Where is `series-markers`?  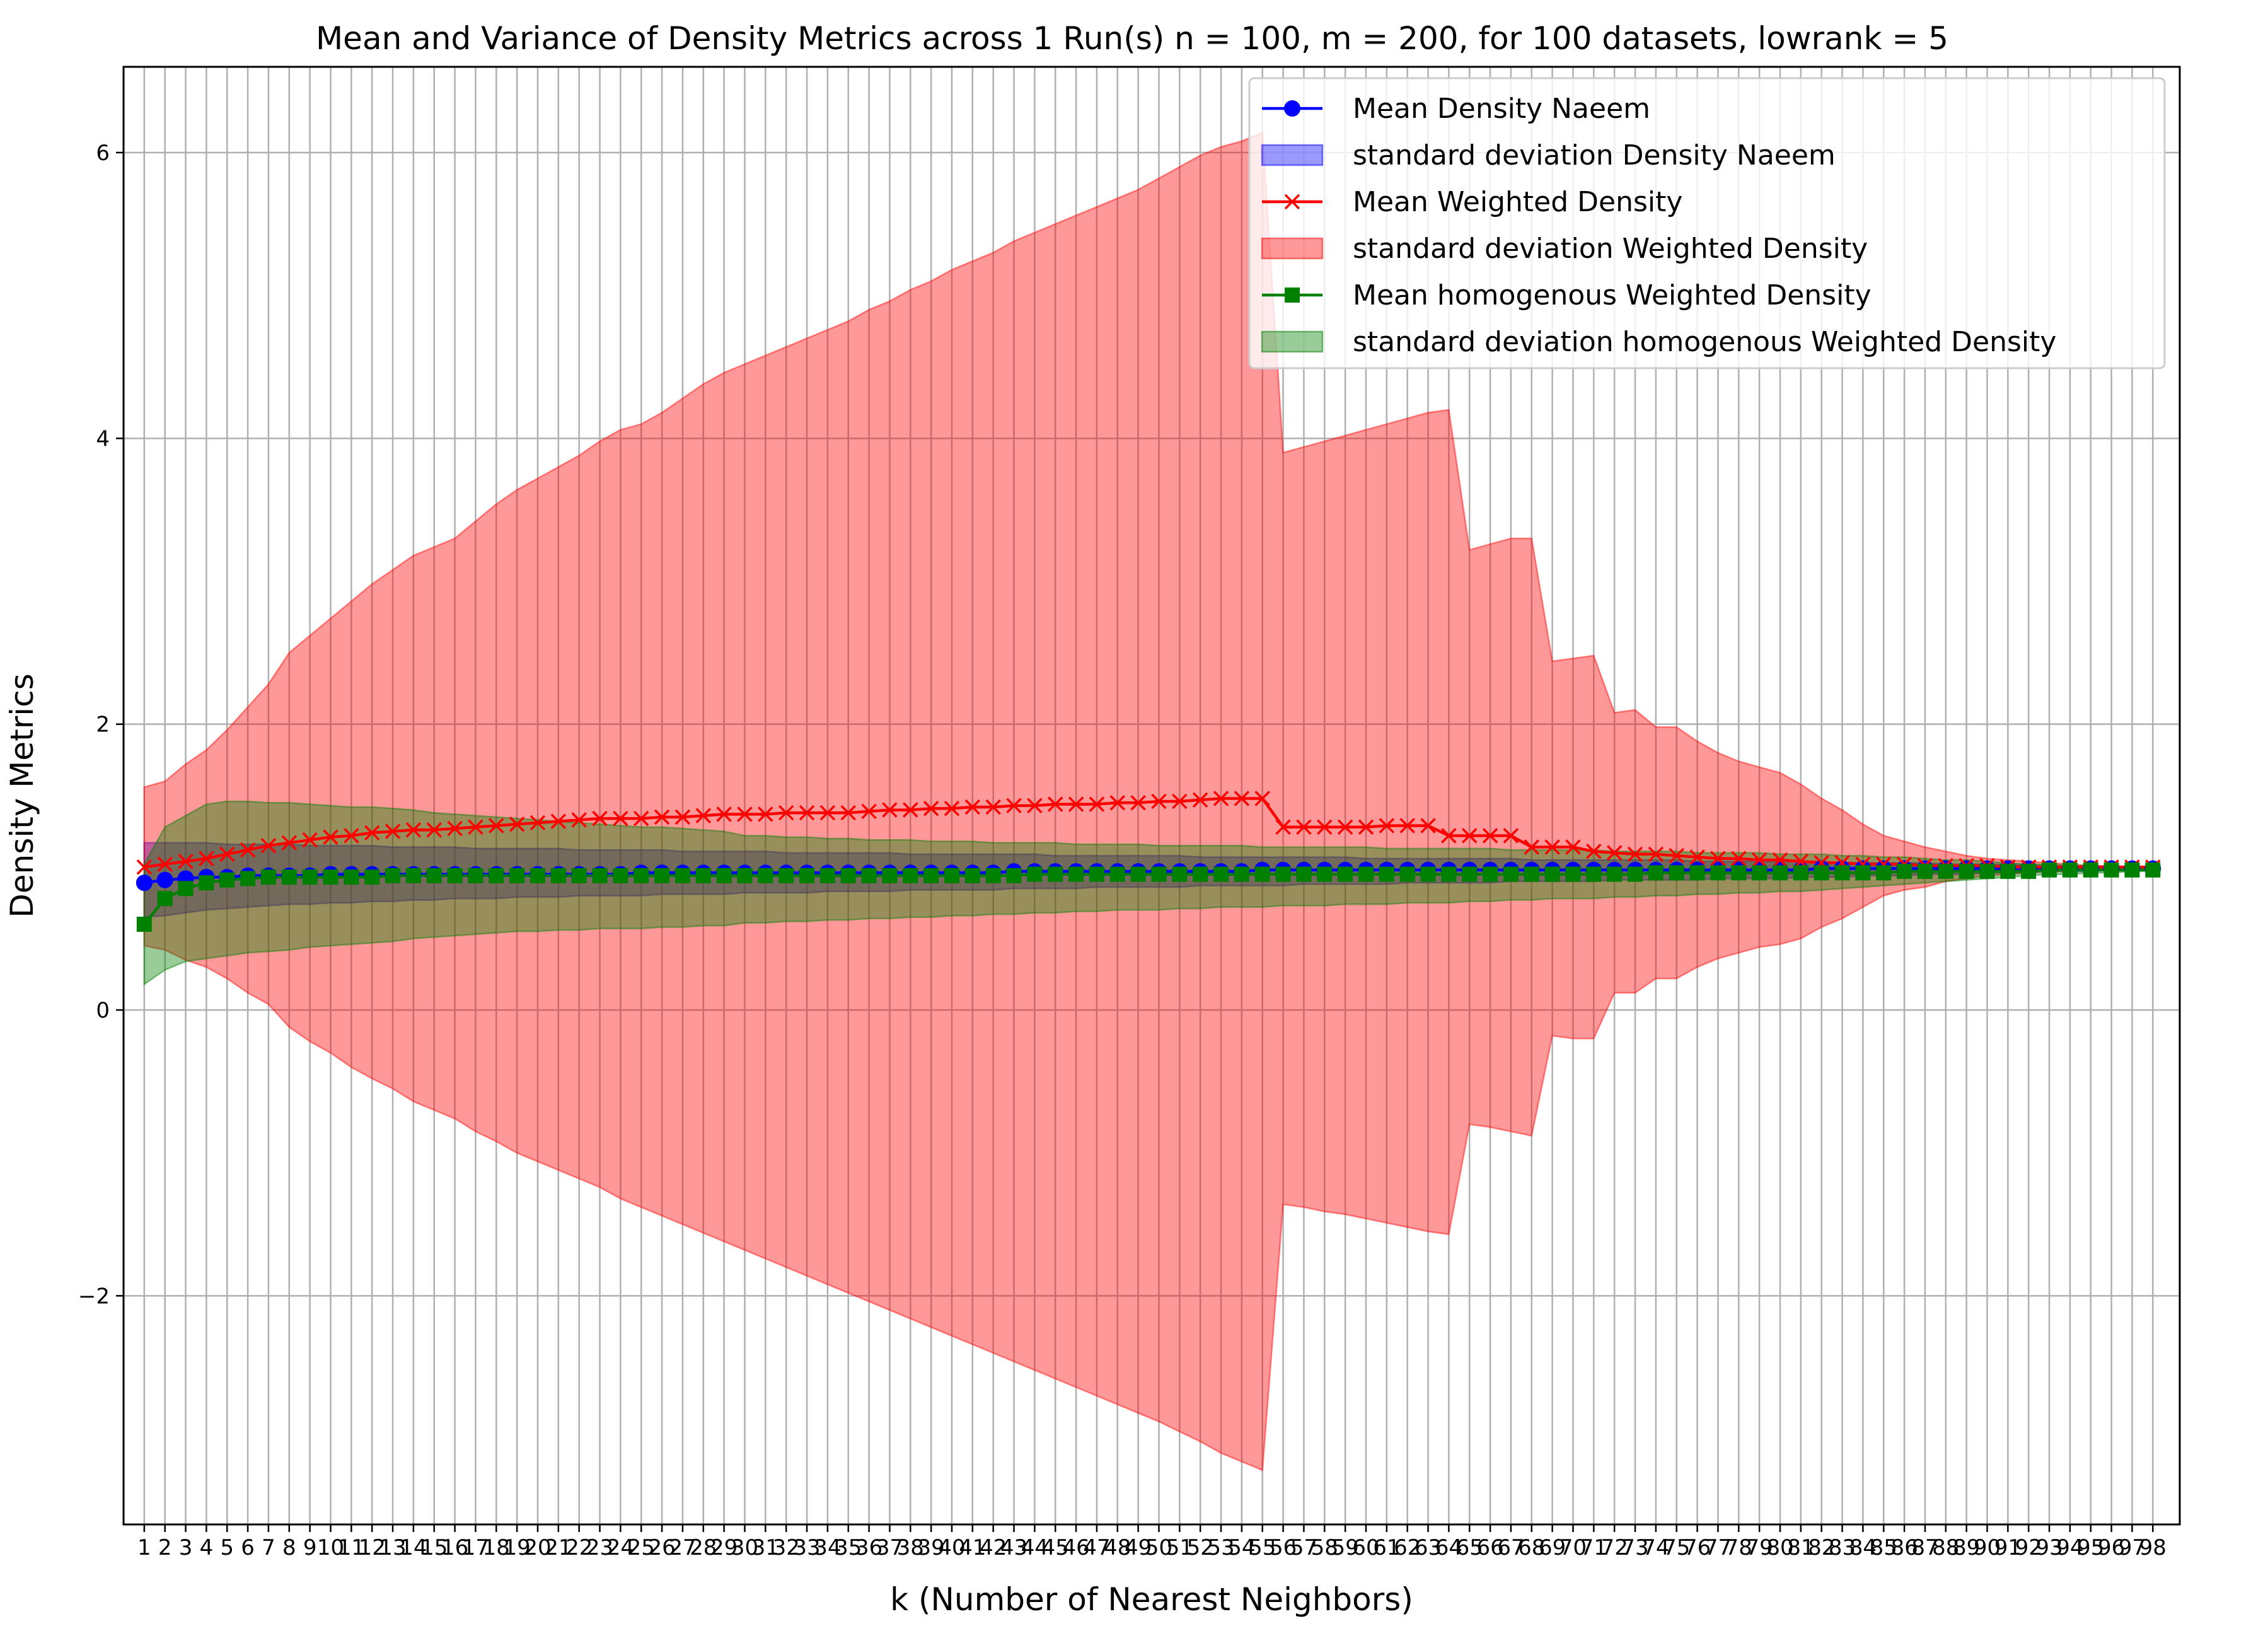 series-markers is located at coordinates (1148, 861).